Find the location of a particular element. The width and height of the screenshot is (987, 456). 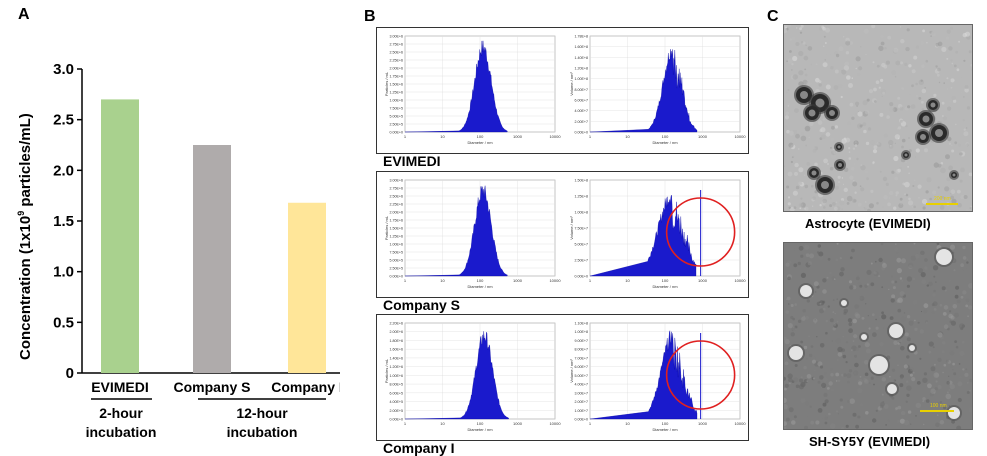

x-tick-label: 1 is located at coordinates (405, 280).